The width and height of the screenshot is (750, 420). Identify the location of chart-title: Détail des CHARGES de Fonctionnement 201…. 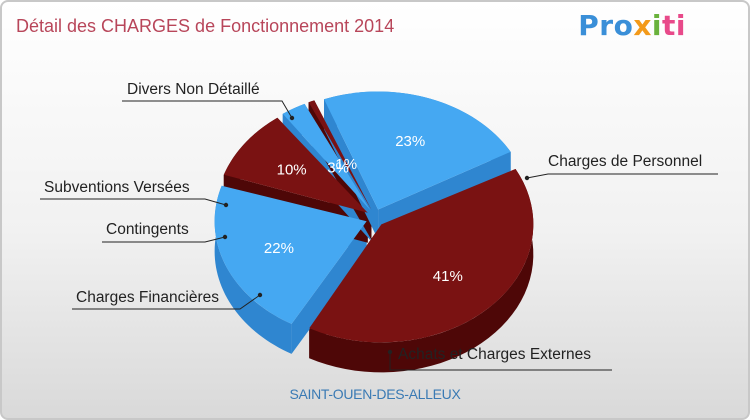
(205, 26).